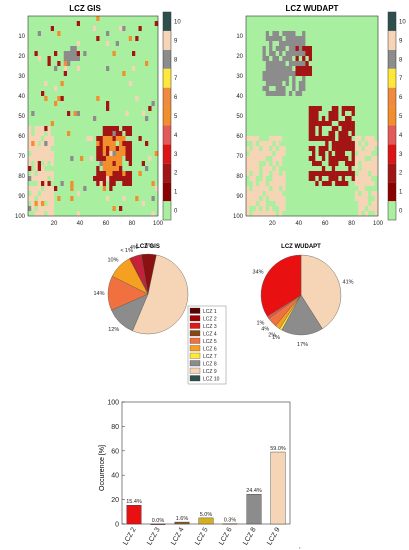 Image resolution: width=409 pixels, height=550 pixels. What do you see at coordinates (392, 59) in the screenshot?
I see `colorbar-segment` at bounding box center [392, 59].